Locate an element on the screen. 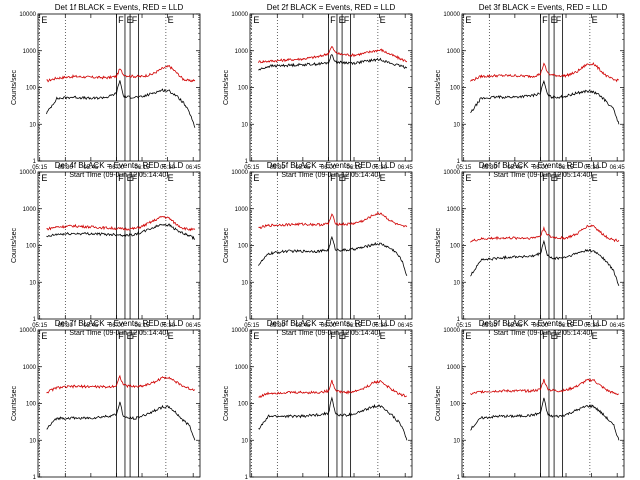  panel-title: Det 3f BLACK = Events, RED = LLD is located at coordinates (543, 7).